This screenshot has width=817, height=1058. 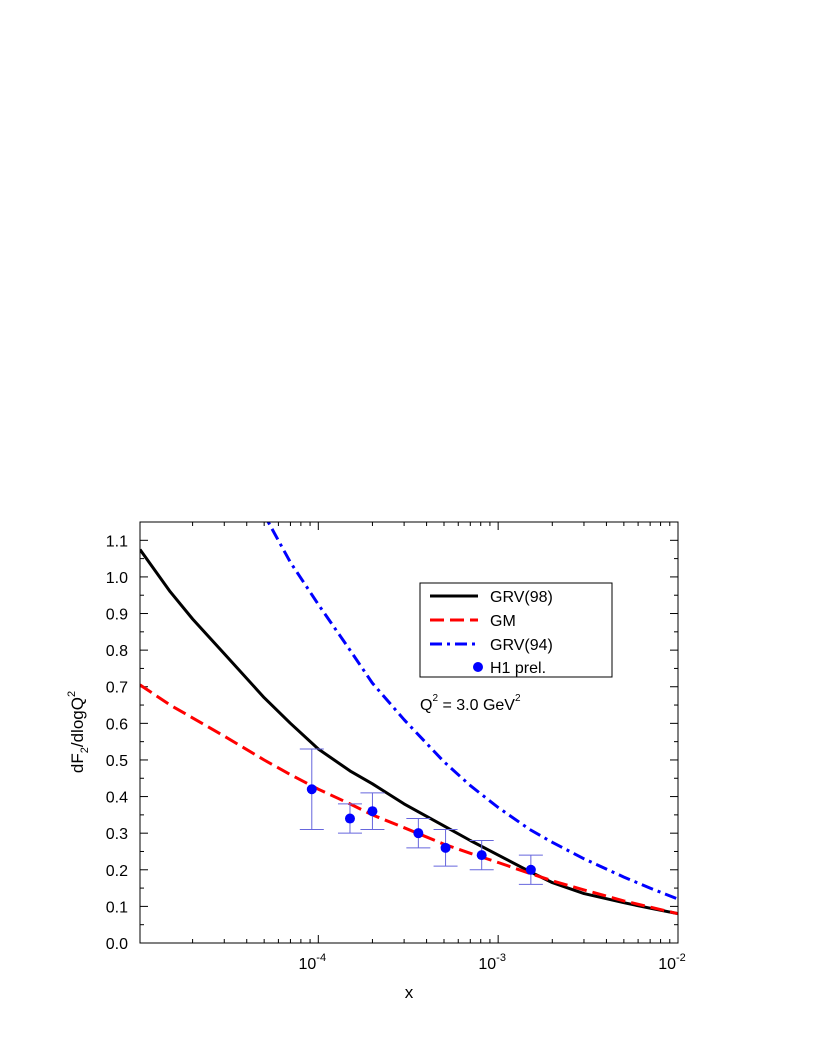 I want to click on q2-annotation: Q2 = 3.0 GeV2, so click(x=470, y=703).